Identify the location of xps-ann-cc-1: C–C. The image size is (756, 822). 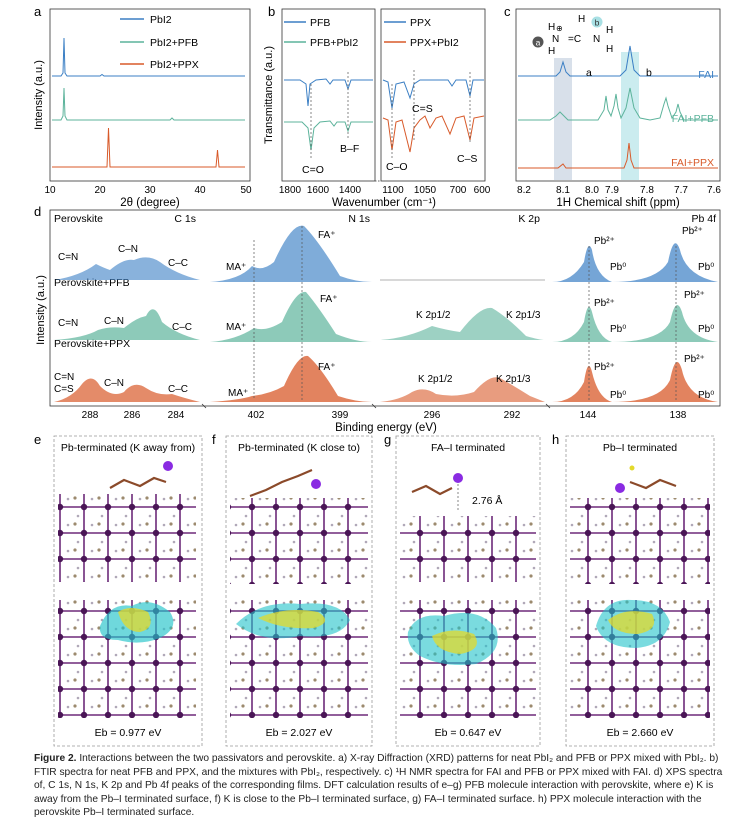
(178, 263).